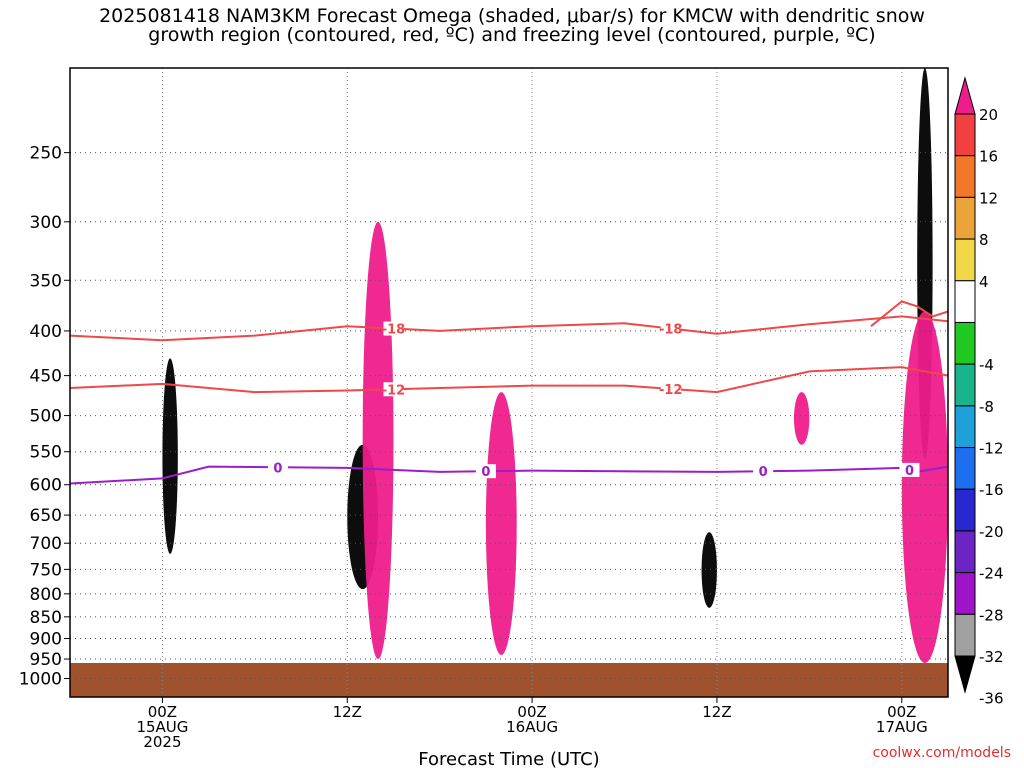  I want to click on x-tick-label: 17AUG, so click(902, 727).